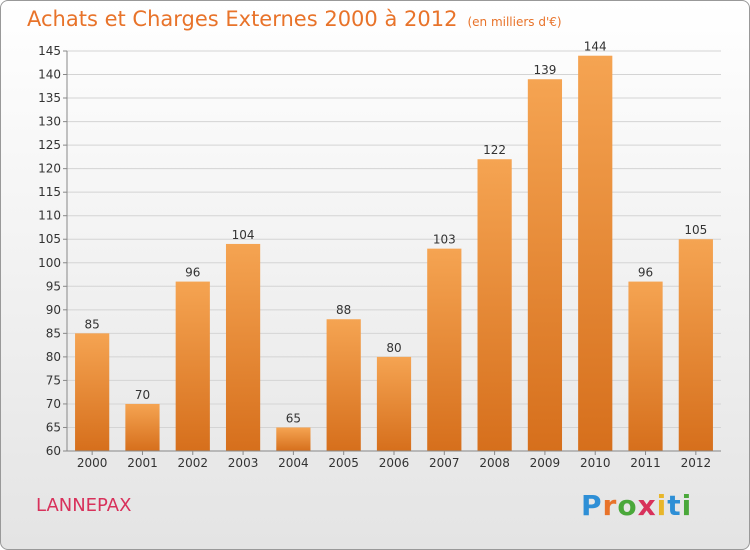 The height and width of the screenshot is (550, 750). Describe the element at coordinates (444, 463) in the screenshot. I see `x-tick-label: 2007` at that location.